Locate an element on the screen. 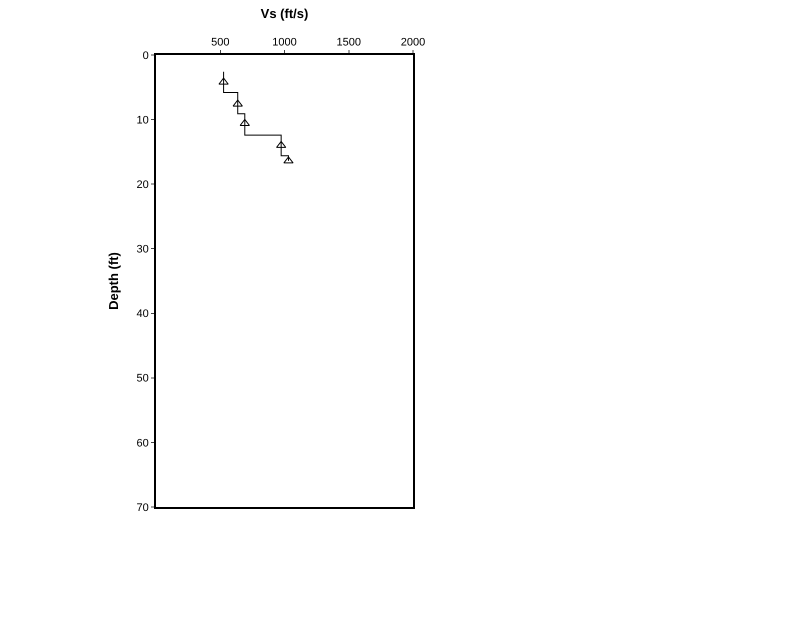 The image size is (800, 618). x-tick-label: 1000 is located at coordinates (284, 42).